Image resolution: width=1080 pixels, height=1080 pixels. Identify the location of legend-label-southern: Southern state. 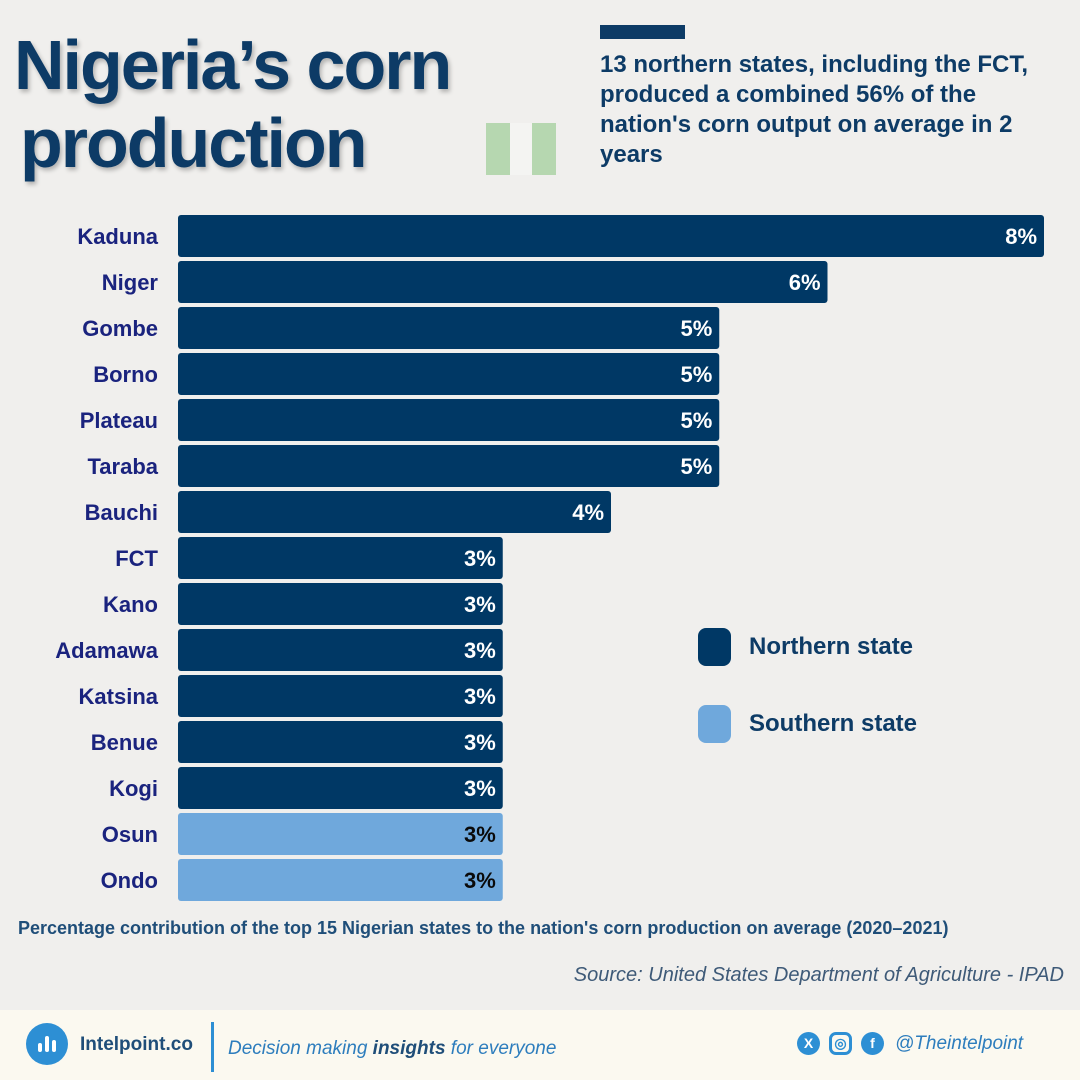
(833, 723).